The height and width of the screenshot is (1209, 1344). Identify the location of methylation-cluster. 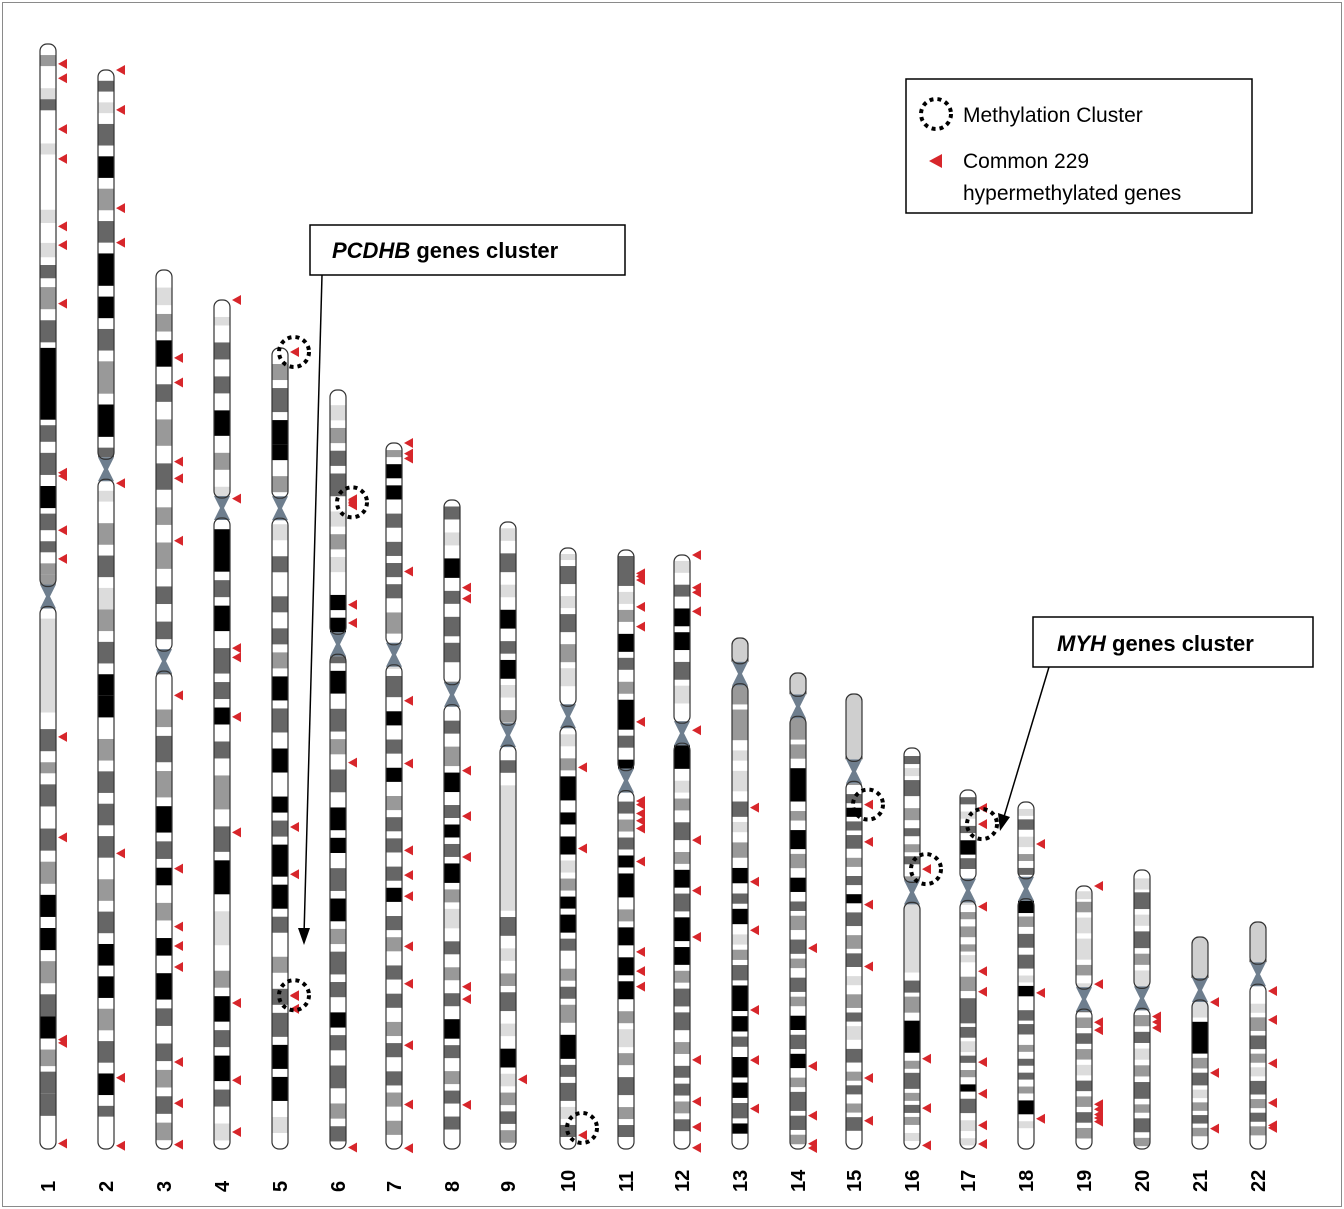
(582, 1127).